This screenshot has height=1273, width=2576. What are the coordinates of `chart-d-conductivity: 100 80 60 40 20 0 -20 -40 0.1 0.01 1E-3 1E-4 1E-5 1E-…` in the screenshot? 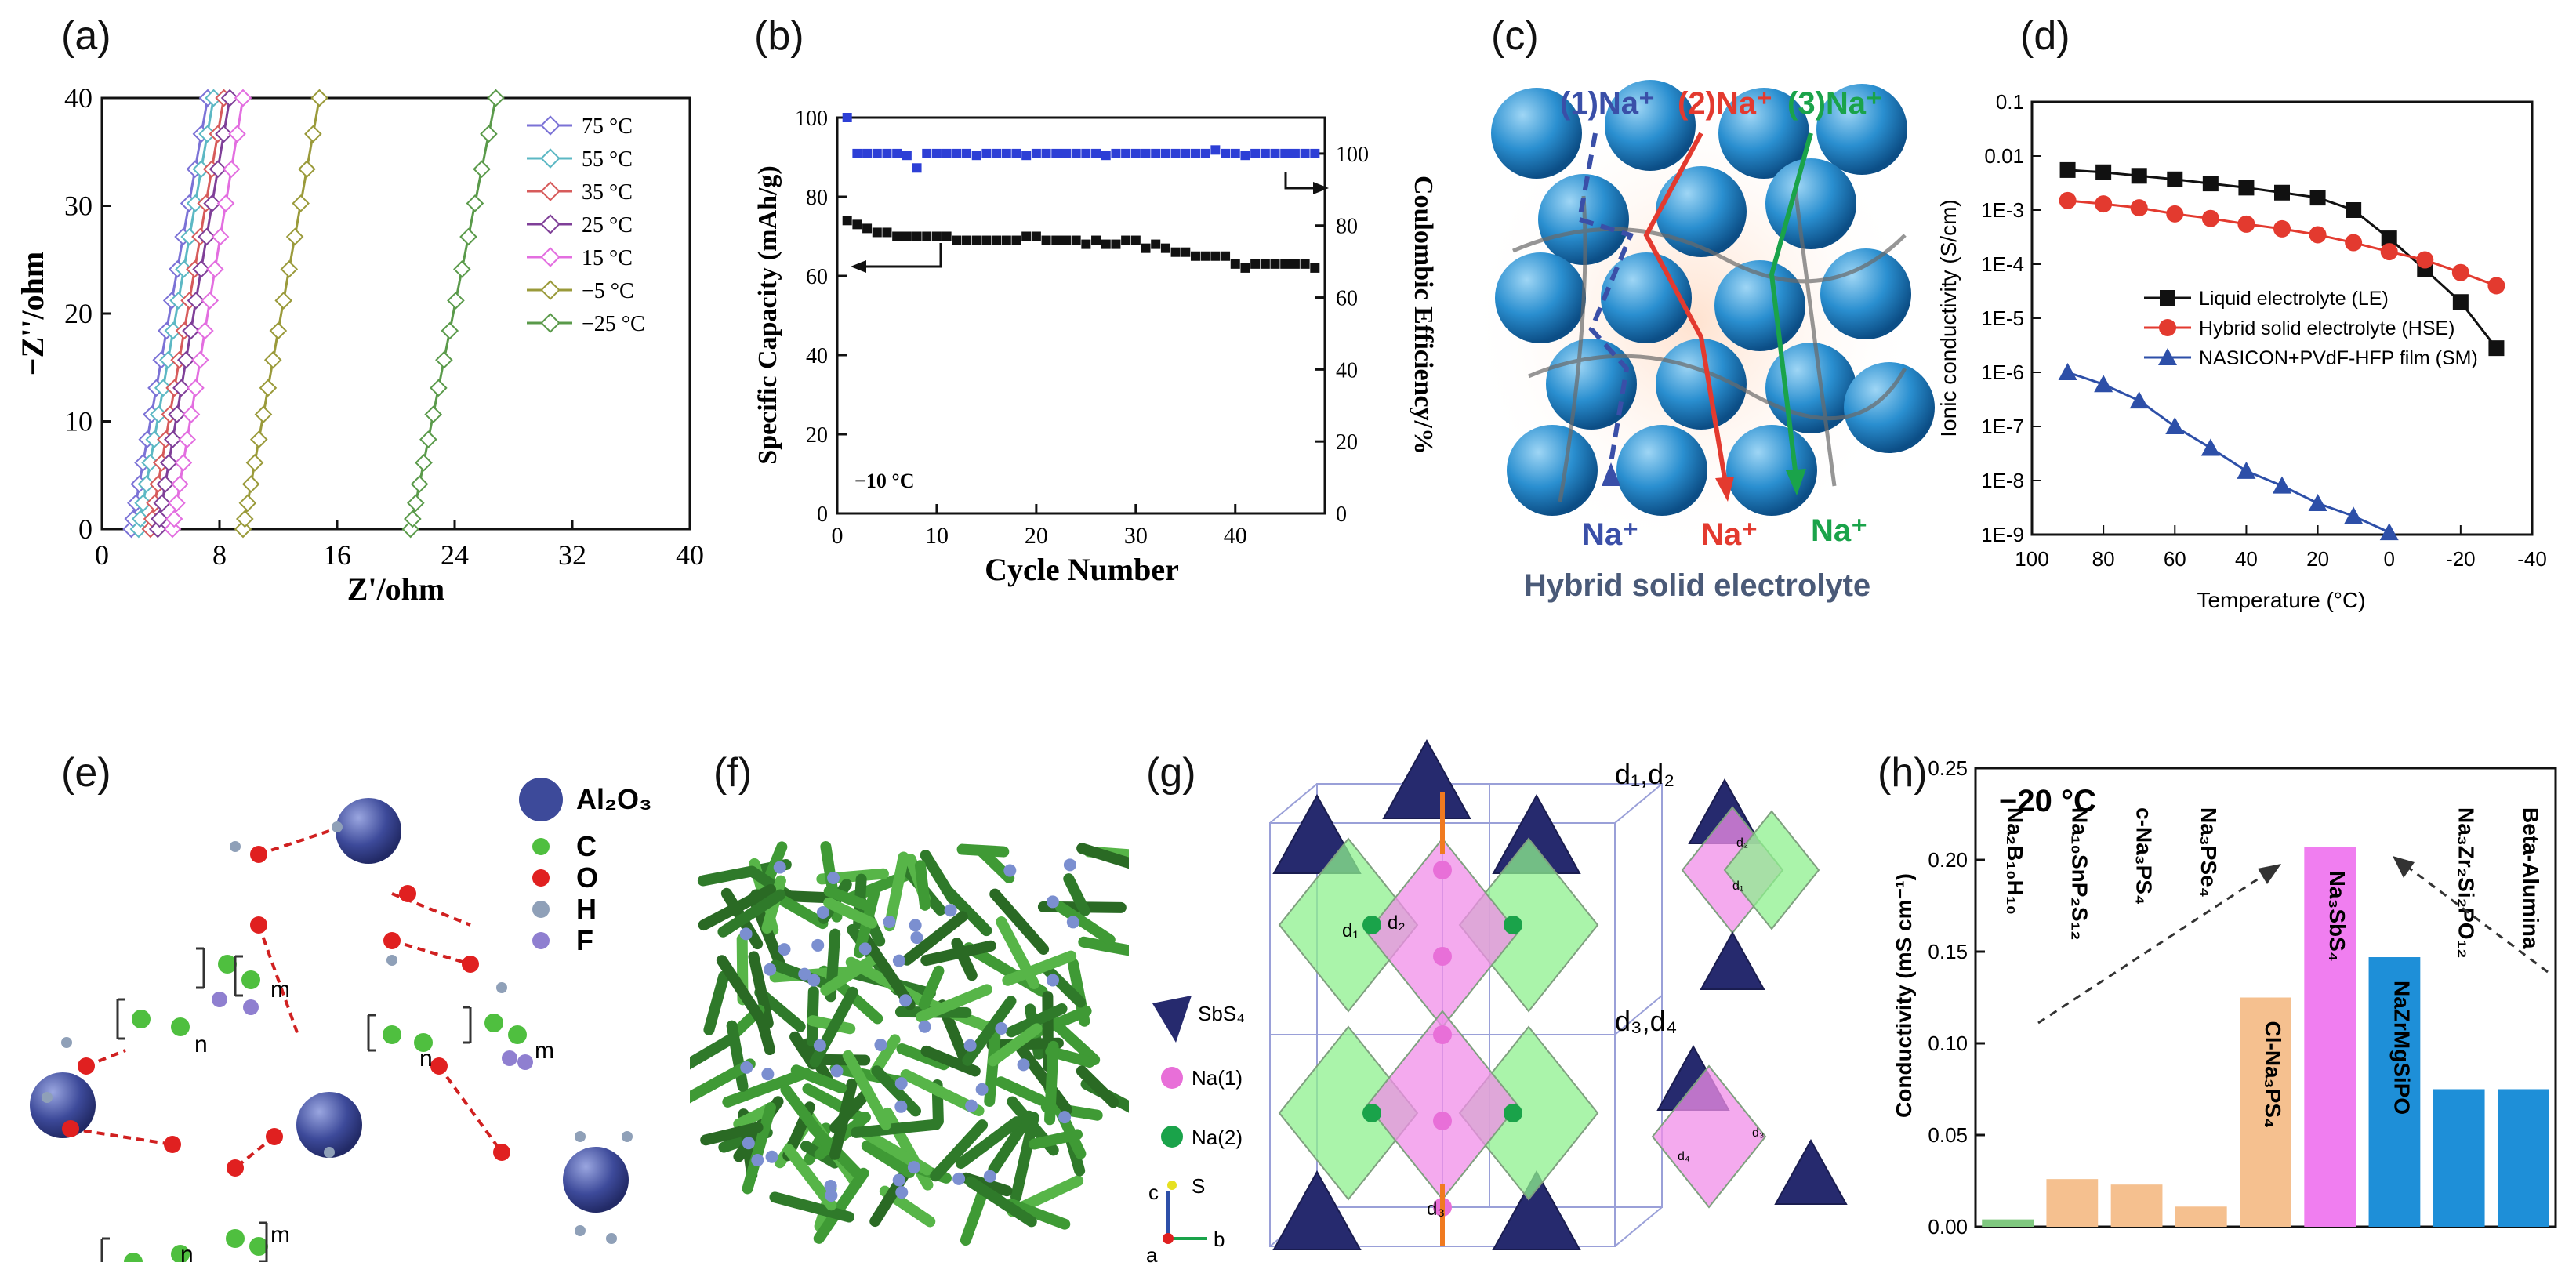 It's located at (2241, 351).